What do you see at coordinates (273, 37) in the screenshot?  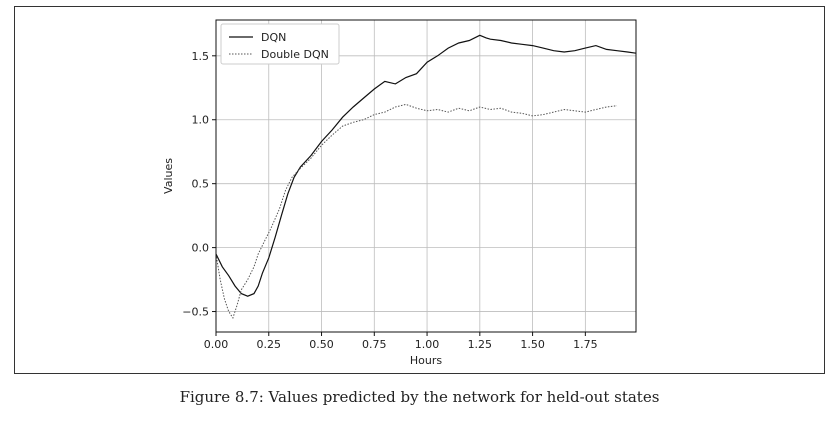 I see `legend-label: DQN` at bounding box center [273, 37].